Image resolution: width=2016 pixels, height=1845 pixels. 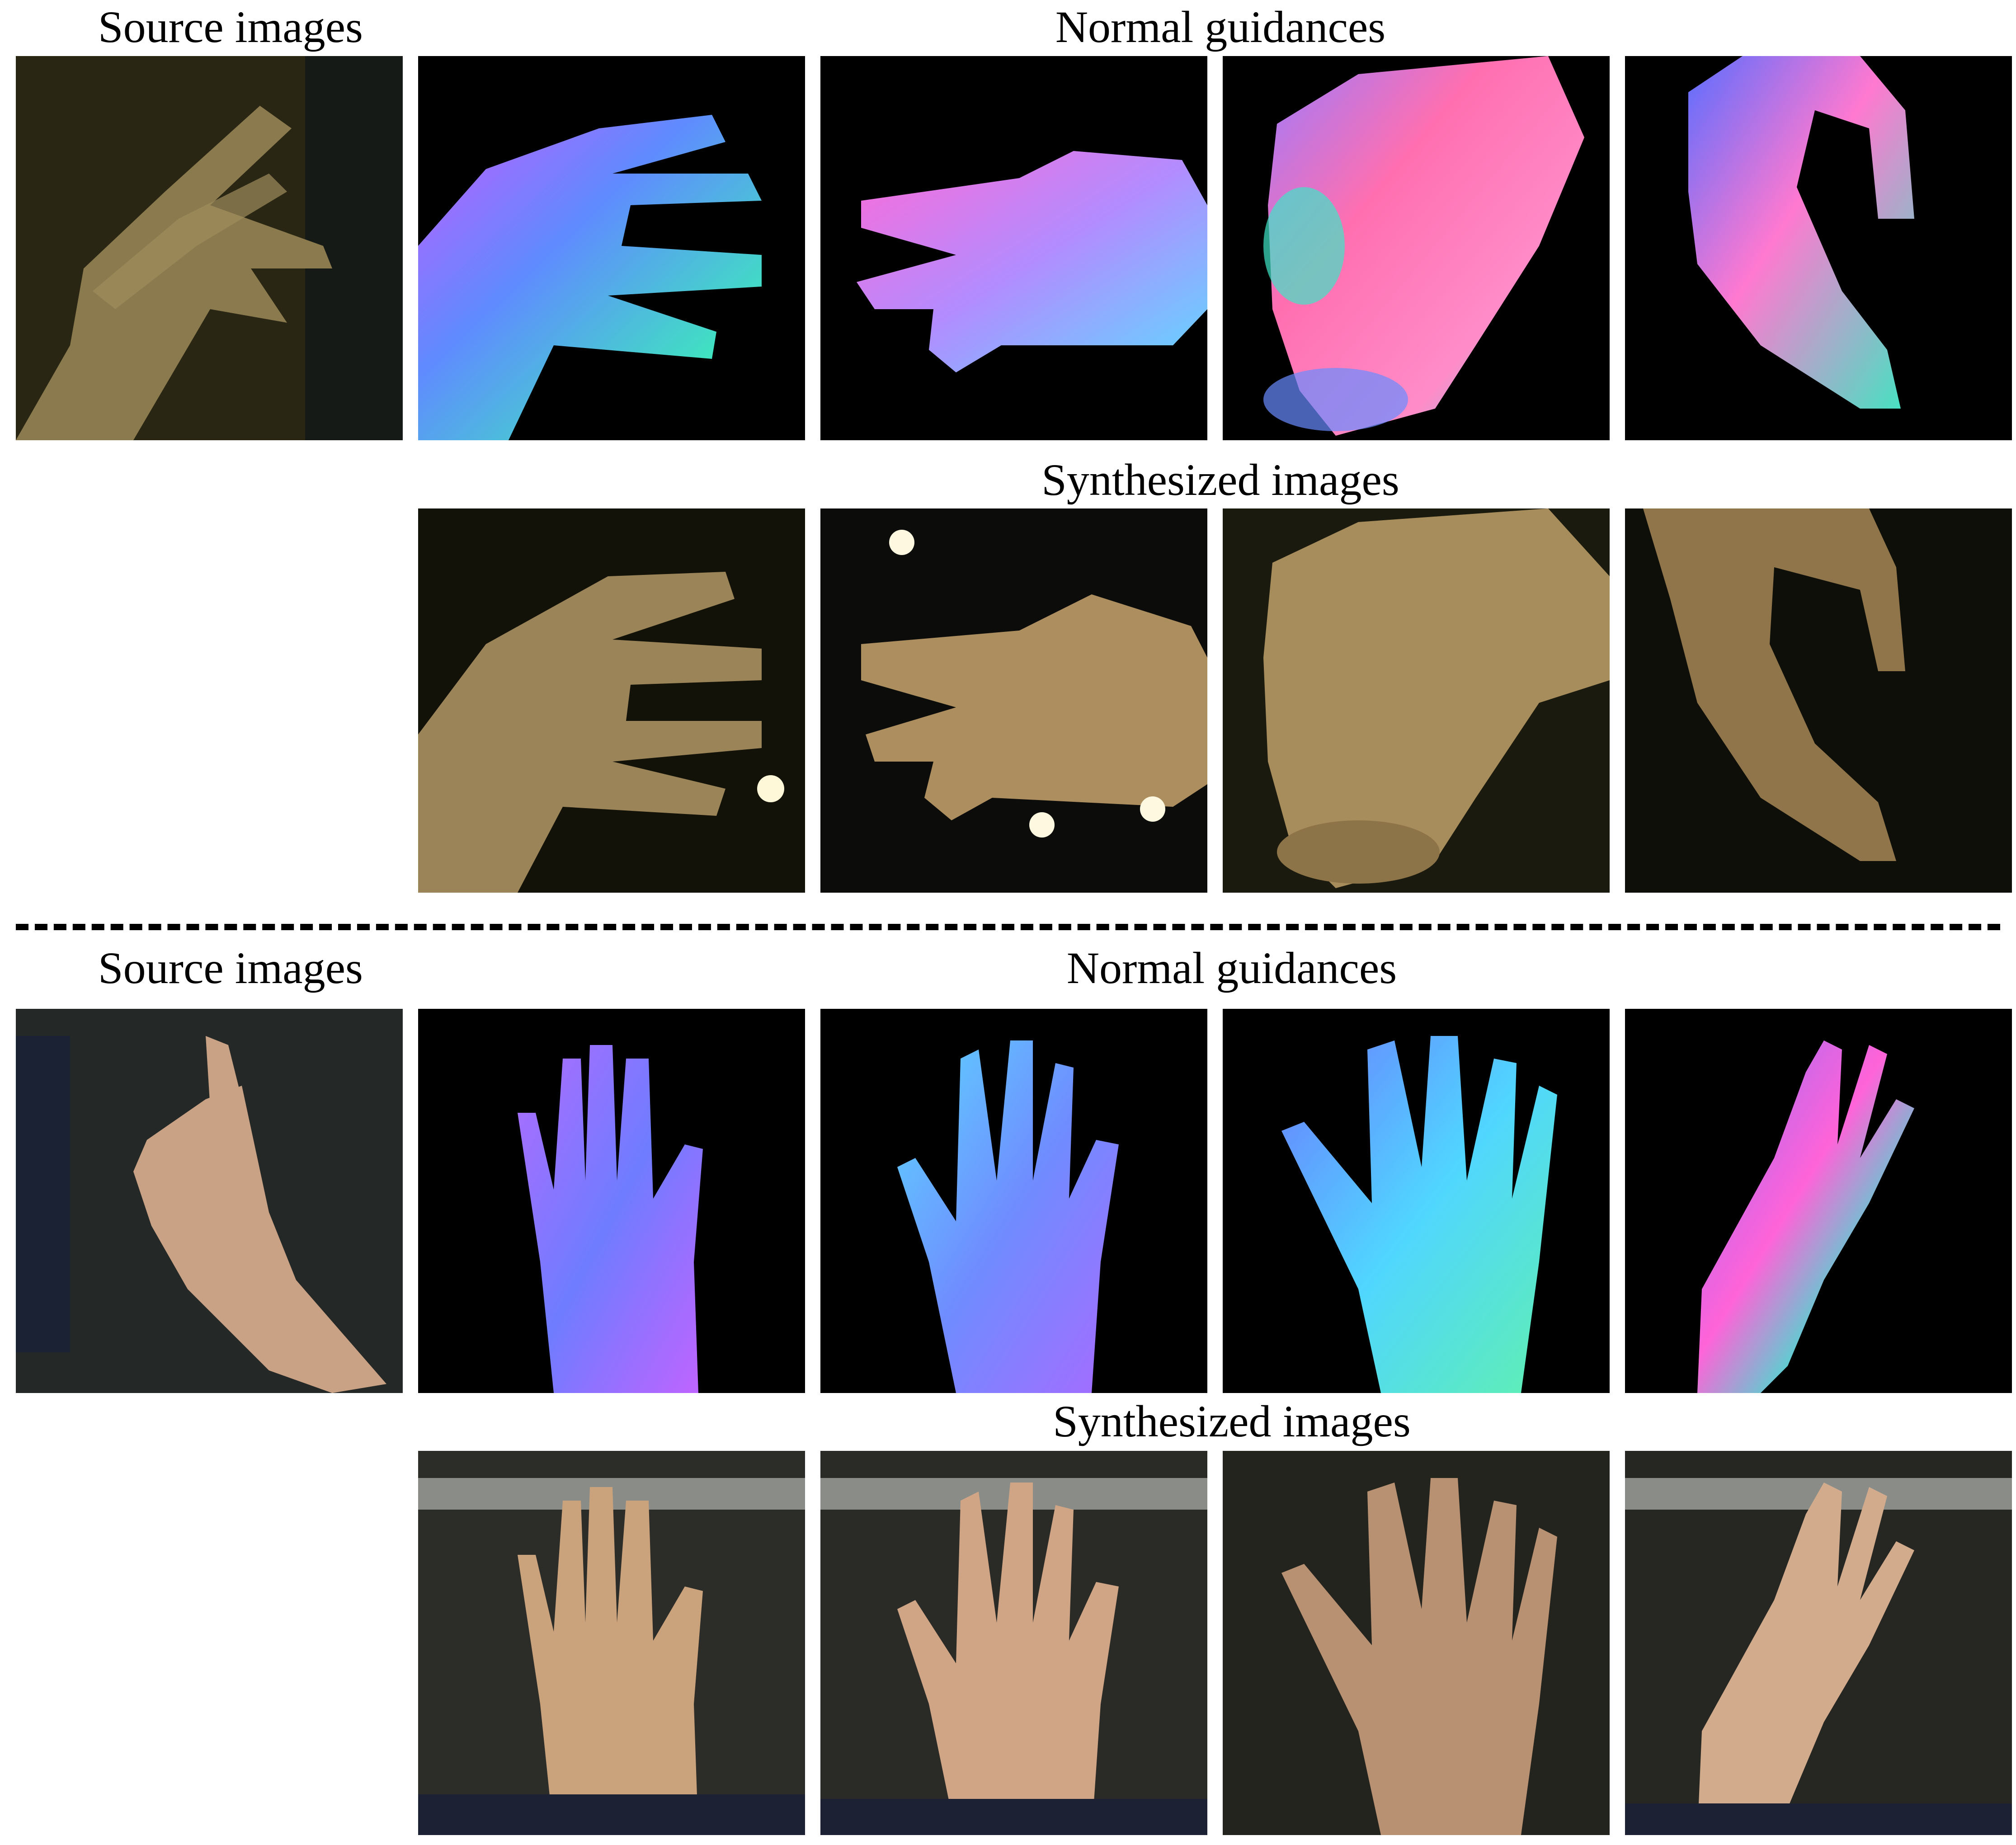 What do you see at coordinates (1220, 27) in the screenshot?
I see `section1-normal-label: Normal guidances` at bounding box center [1220, 27].